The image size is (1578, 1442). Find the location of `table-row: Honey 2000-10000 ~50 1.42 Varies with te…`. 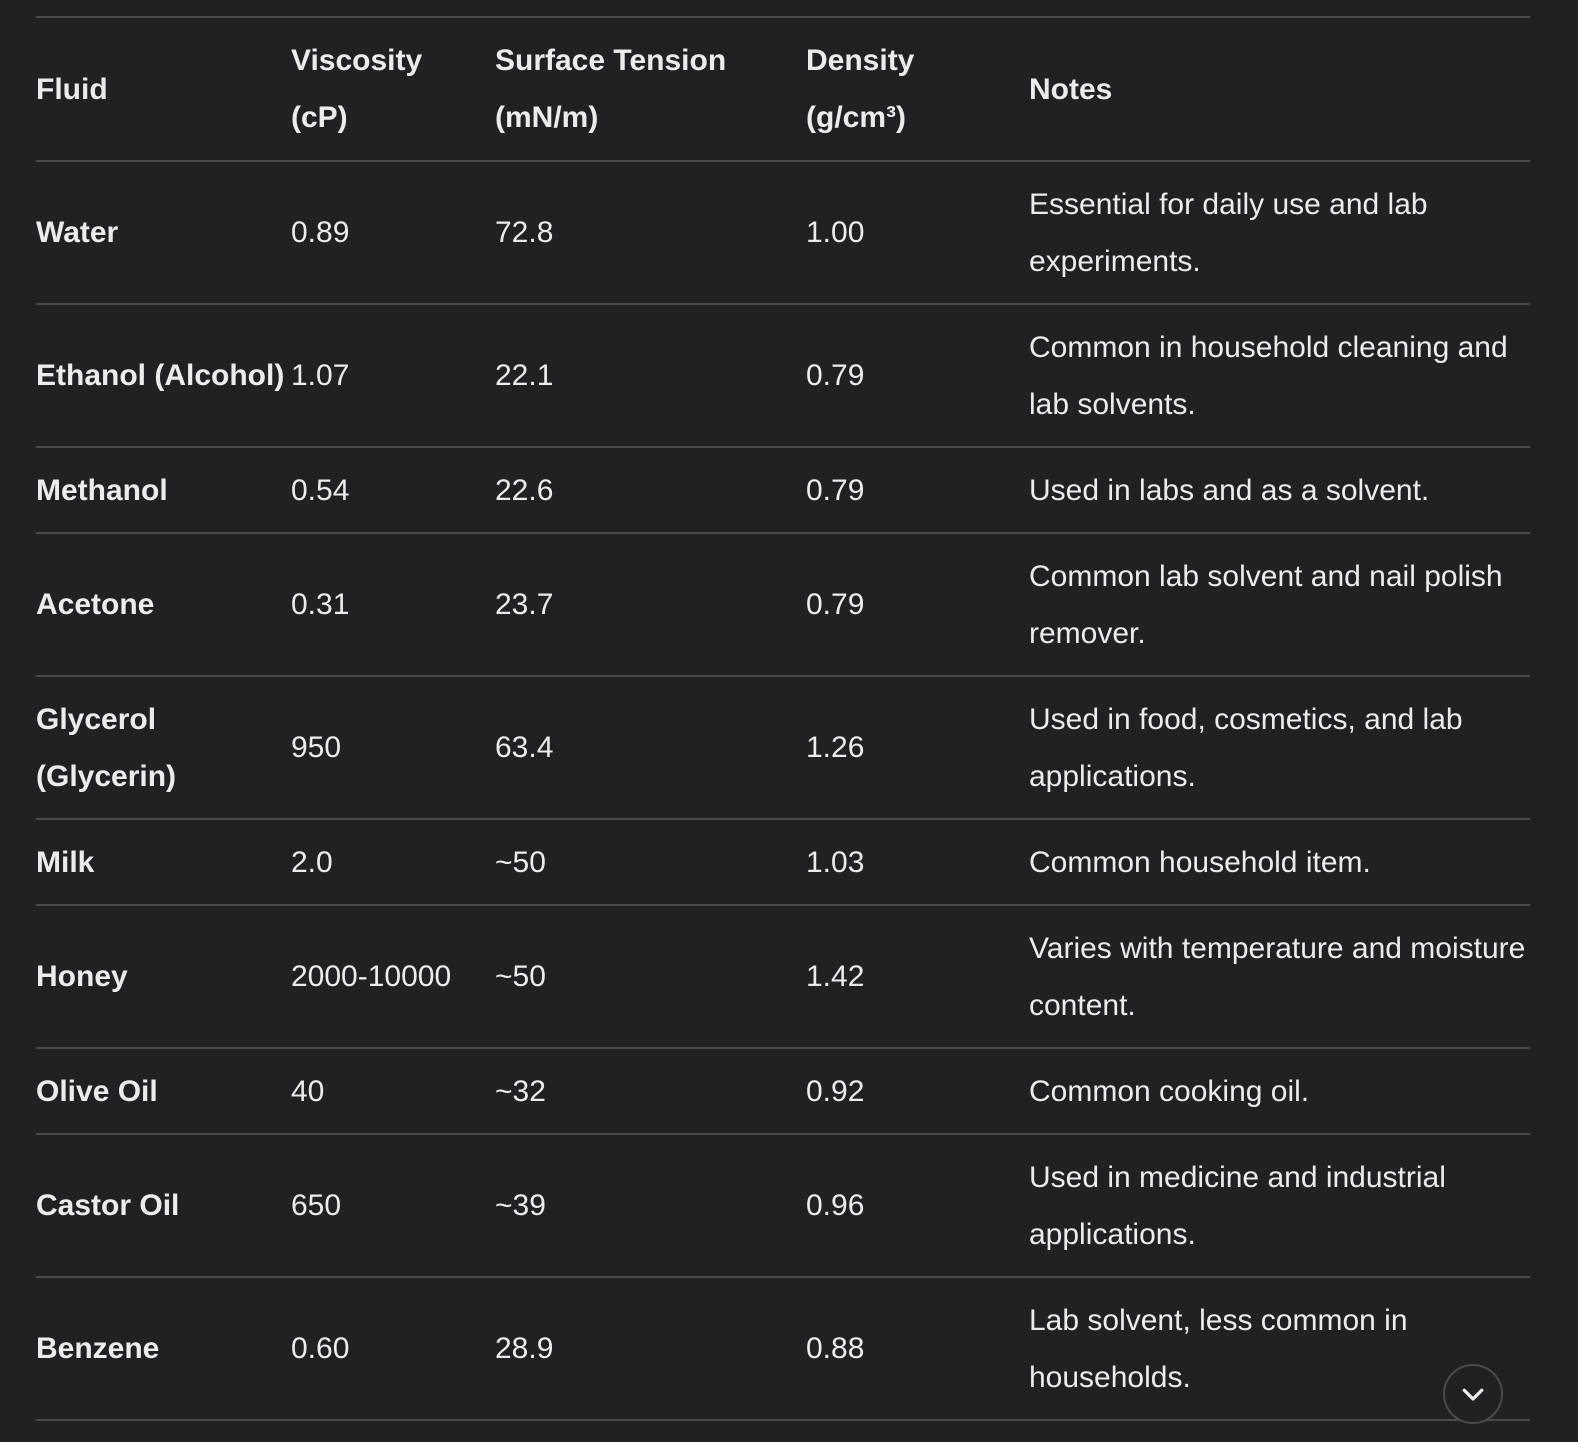

table-row: Honey 2000-10000 ~50 1.42 Varies with te… is located at coordinates (783, 976).